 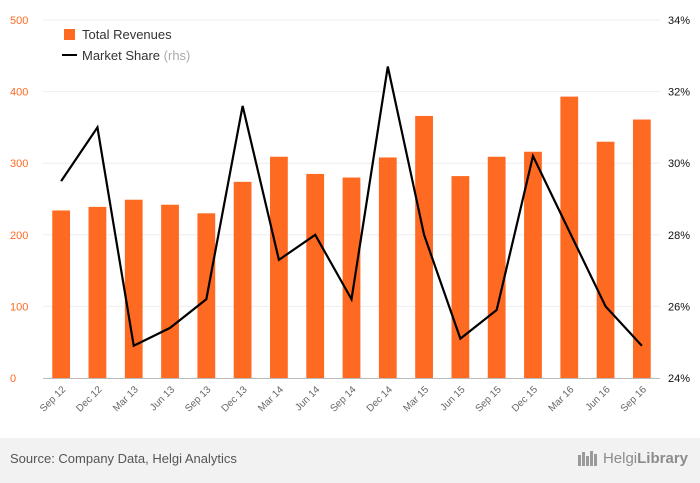 What do you see at coordinates (679, 164) in the screenshot?
I see `y-right-tick-label: 30%` at bounding box center [679, 164].